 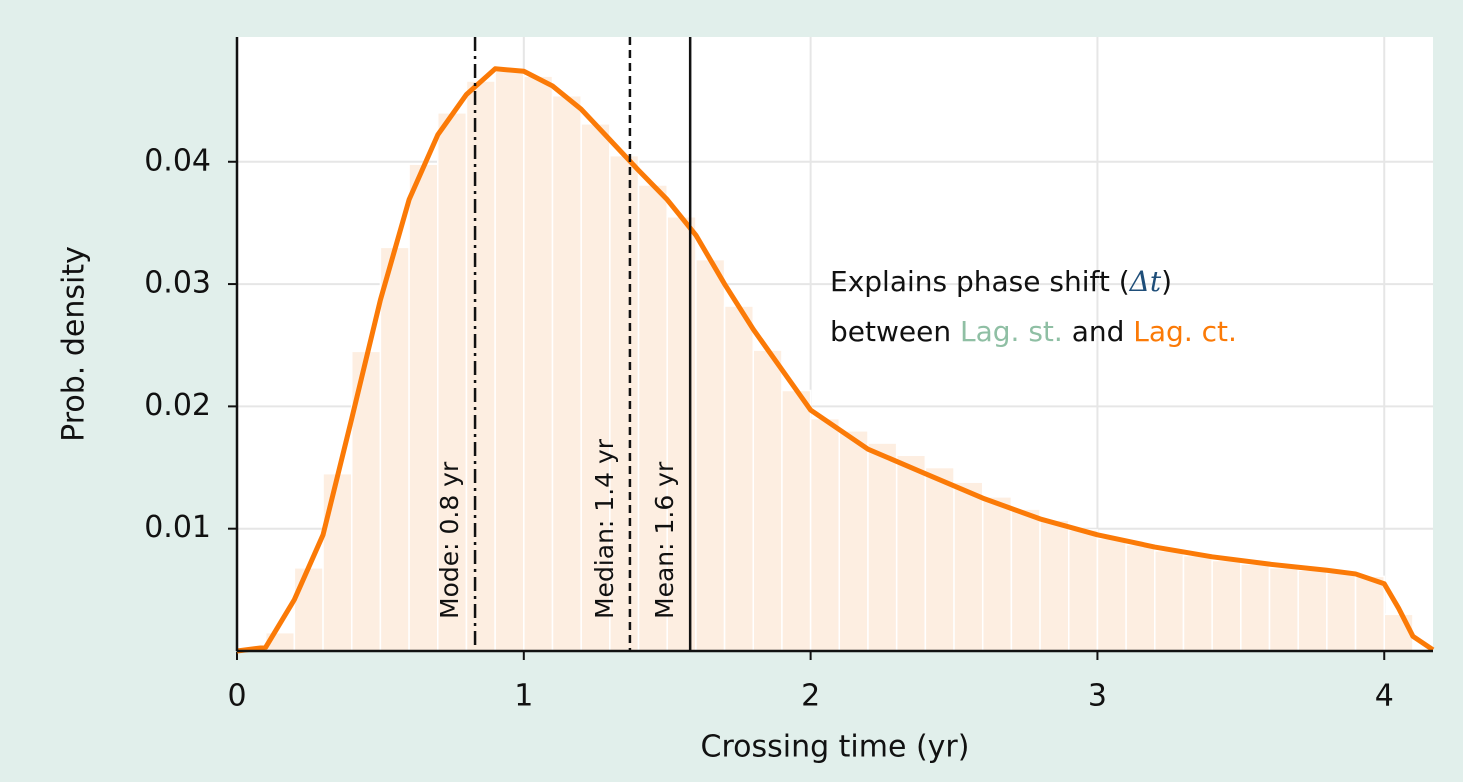 What do you see at coordinates (835, 747) in the screenshot?
I see `x-axis-label: Crossing time (yr)` at bounding box center [835, 747].